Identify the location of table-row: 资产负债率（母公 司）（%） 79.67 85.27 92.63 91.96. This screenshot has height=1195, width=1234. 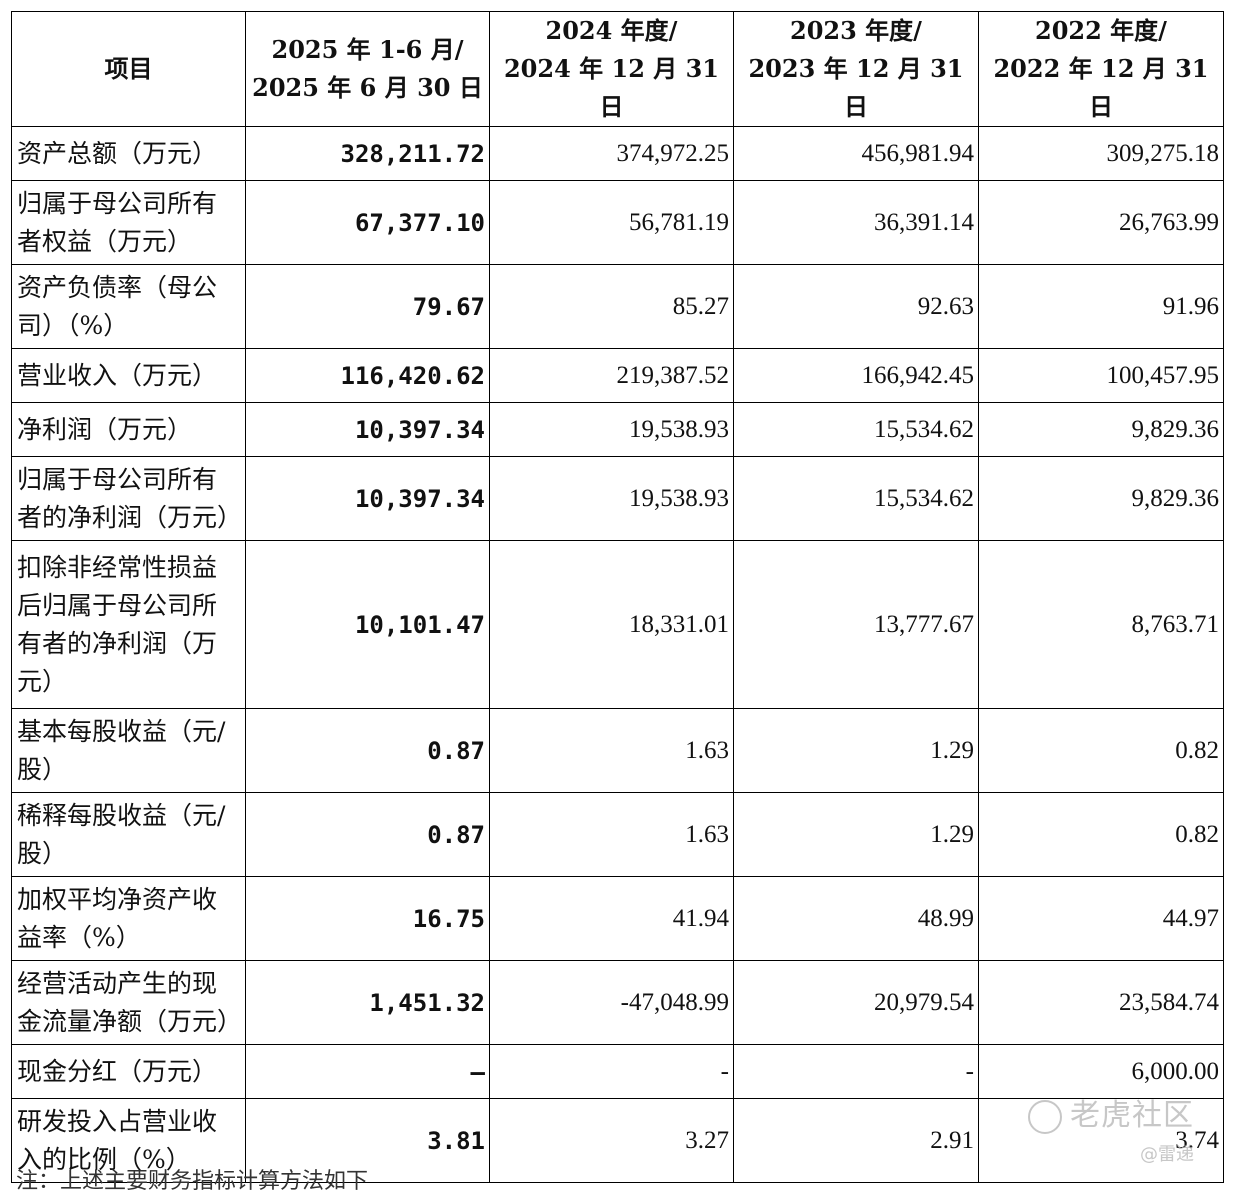
(617, 306).